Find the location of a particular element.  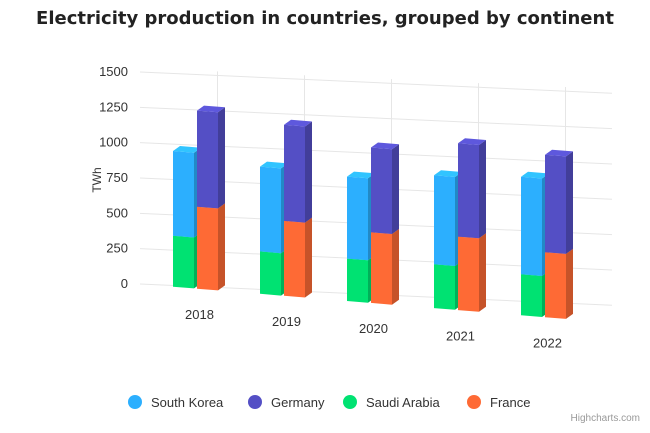

y-tick-label: 250 is located at coordinates (117, 248).